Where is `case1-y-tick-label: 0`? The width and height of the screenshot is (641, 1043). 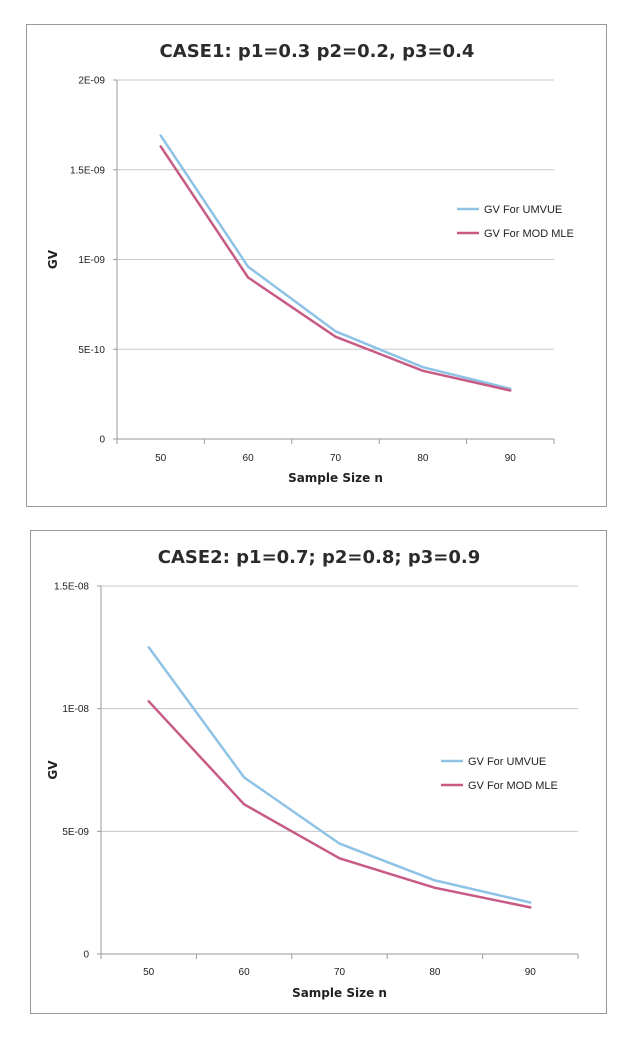
case1-y-tick-label: 0 is located at coordinates (102, 440).